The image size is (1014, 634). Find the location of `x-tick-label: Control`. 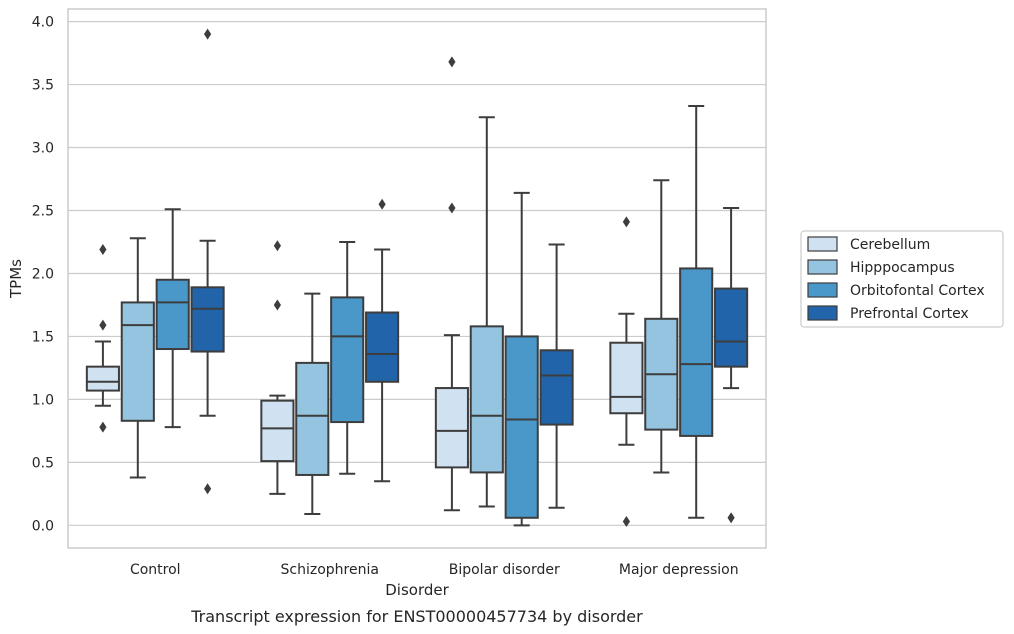

x-tick-label: Control is located at coordinates (155, 570).